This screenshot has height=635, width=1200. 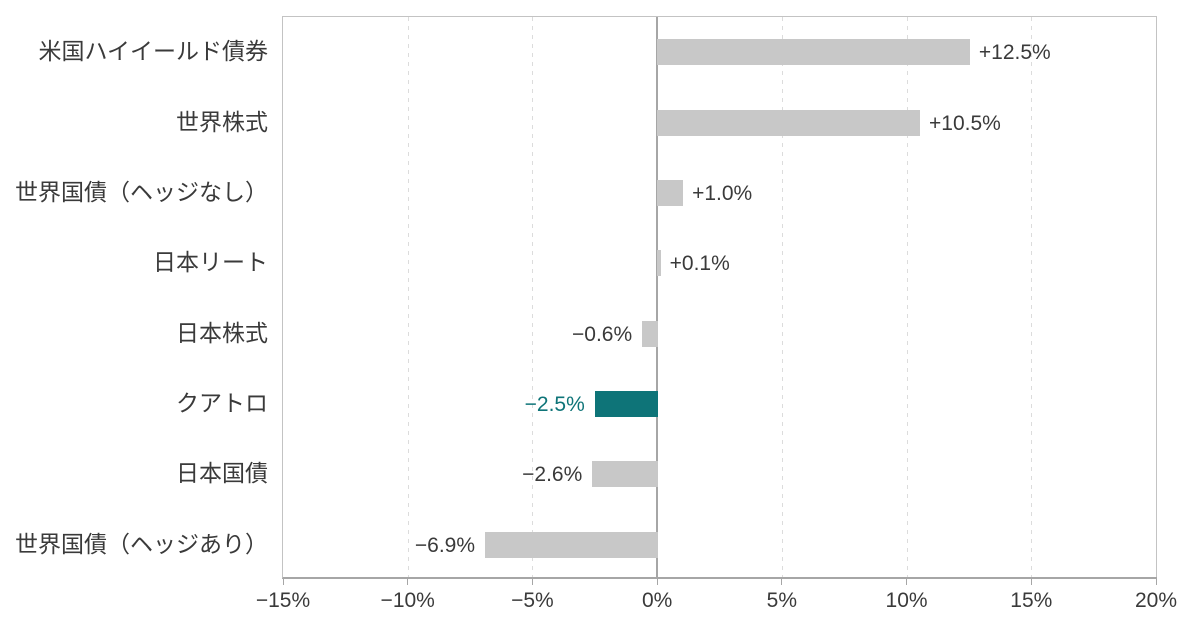 What do you see at coordinates (210, 262) in the screenshot?
I see `category-label: 日本リート` at bounding box center [210, 262].